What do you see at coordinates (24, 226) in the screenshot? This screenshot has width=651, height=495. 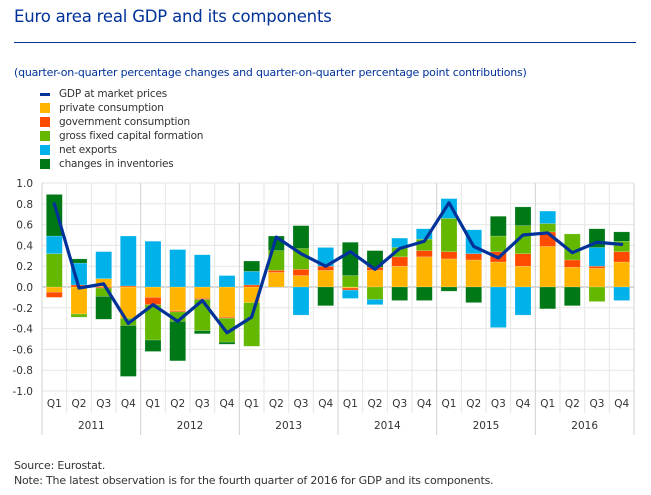 I see `y-tick-label: 0.6` at bounding box center [24, 226].